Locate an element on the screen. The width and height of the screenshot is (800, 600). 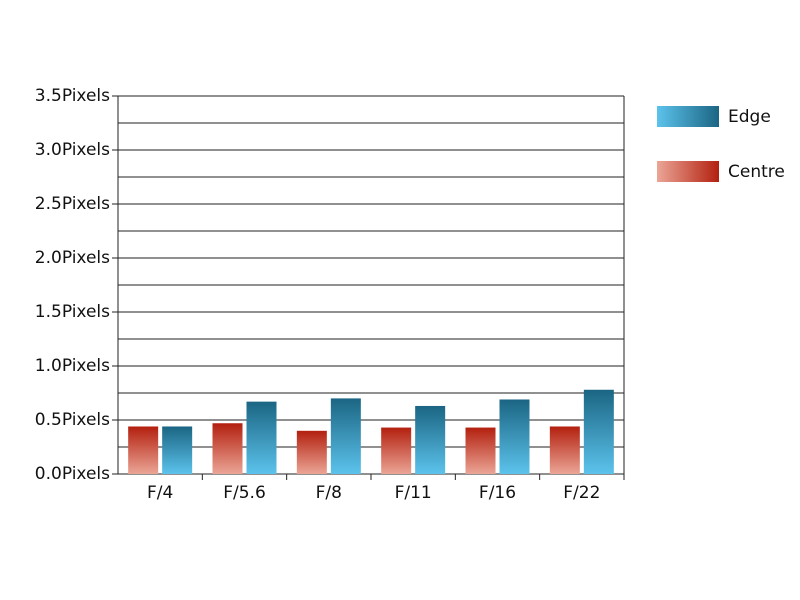
x-tick-label: F/5.6 is located at coordinates (244, 493).